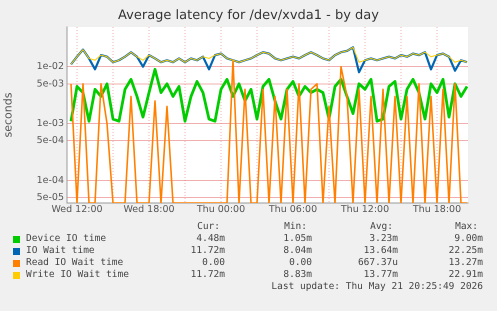 The width and height of the screenshot is (497, 311). Describe the element at coordinates (50, 124) in the screenshot. I see `y-tick-label: 1e-03` at that location.